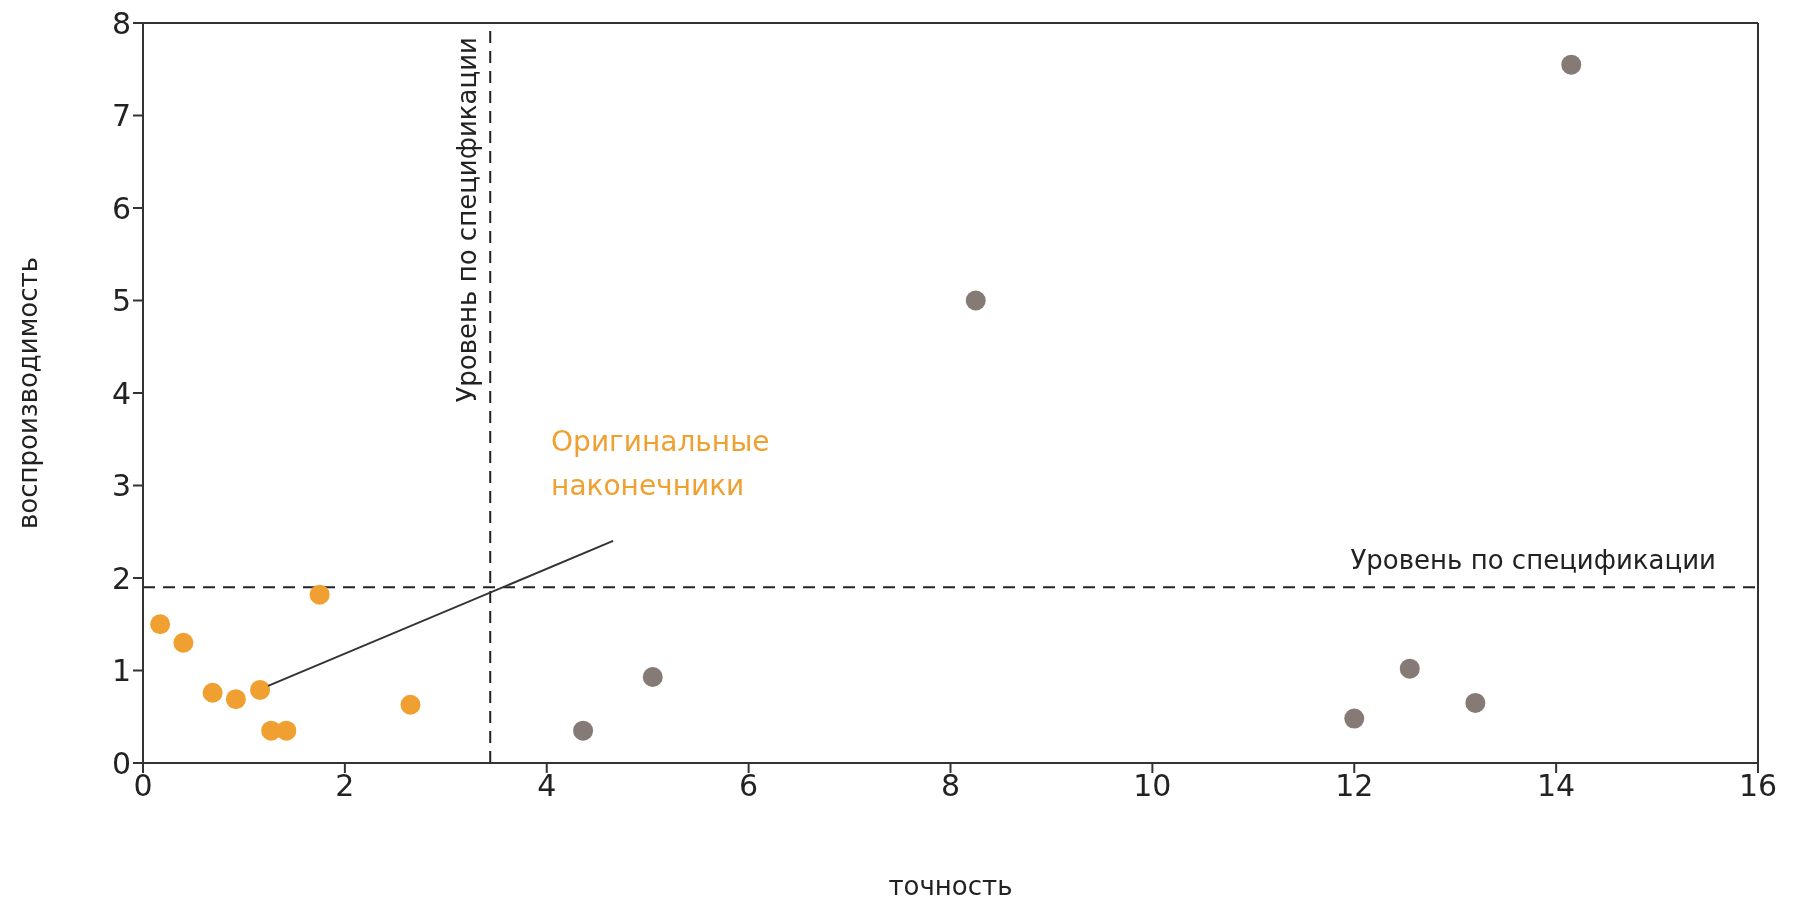 The width and height of the screenshot is (1796, 919). What do you see at coordinates (121, 208) in the screenshot?
I see `y-tick-label: 6` at bounding box center [121, 208].